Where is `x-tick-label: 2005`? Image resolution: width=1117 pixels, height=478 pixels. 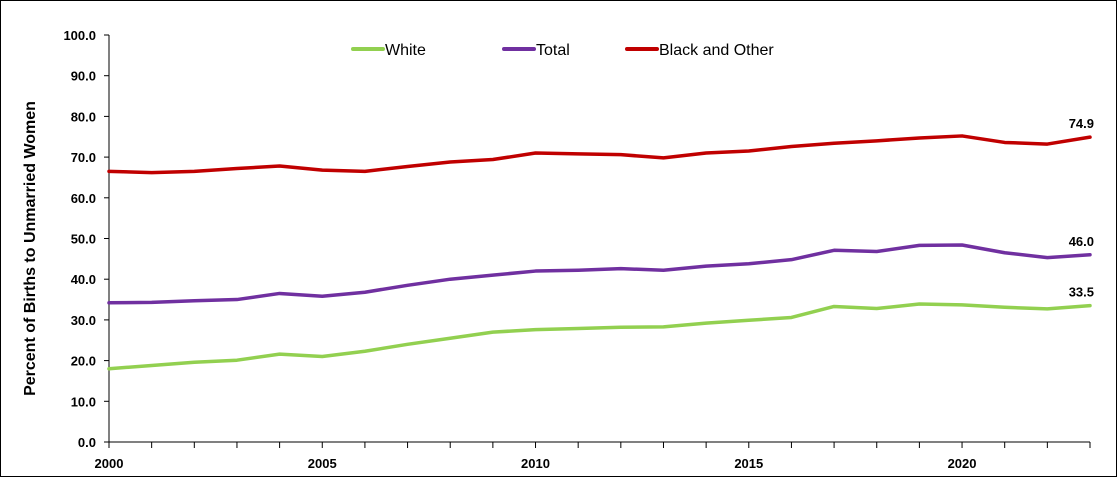 x-tick-label: 2005 is located at coordinates (322, 463).